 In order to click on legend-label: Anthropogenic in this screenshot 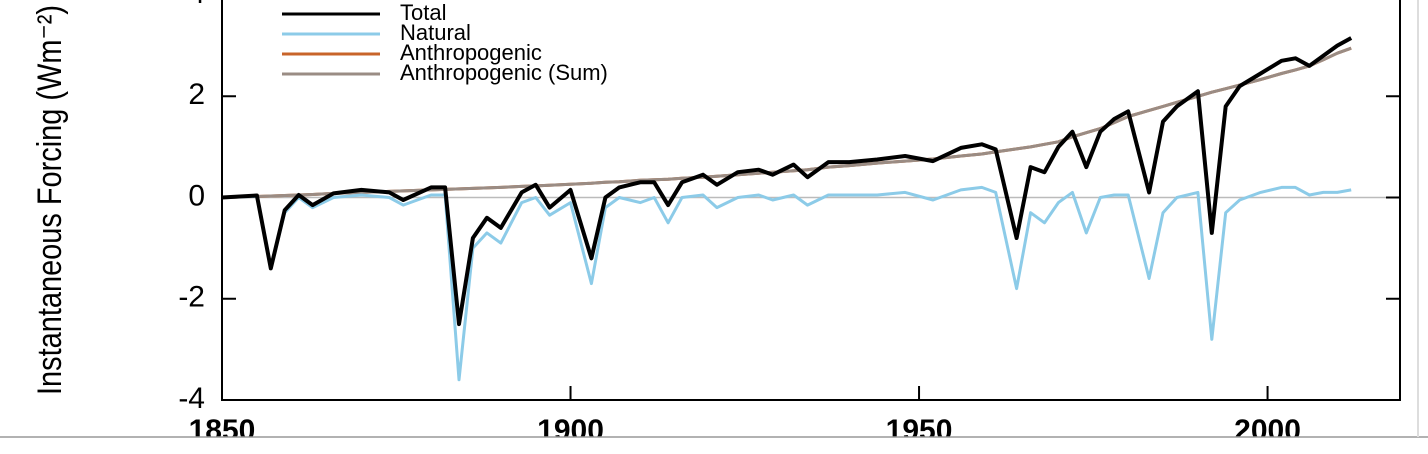, I will do `click(471, 52)`.